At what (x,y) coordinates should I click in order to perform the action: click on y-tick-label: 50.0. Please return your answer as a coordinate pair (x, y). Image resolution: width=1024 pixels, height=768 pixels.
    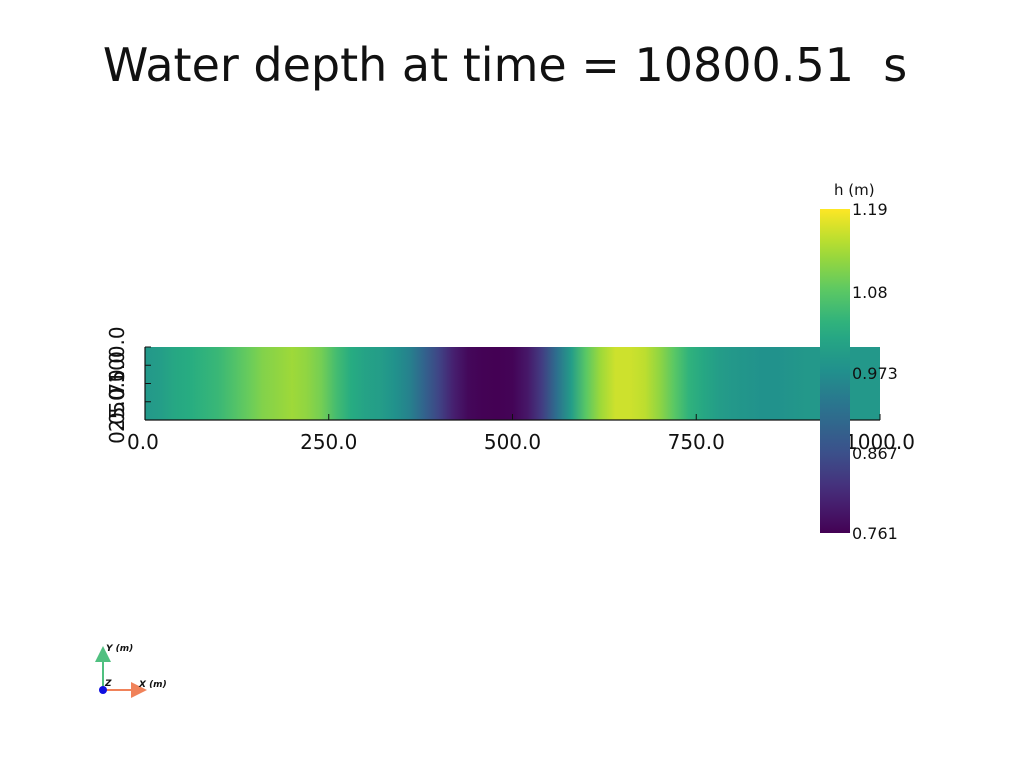
    Looking at the image, I should click on (117, 391).